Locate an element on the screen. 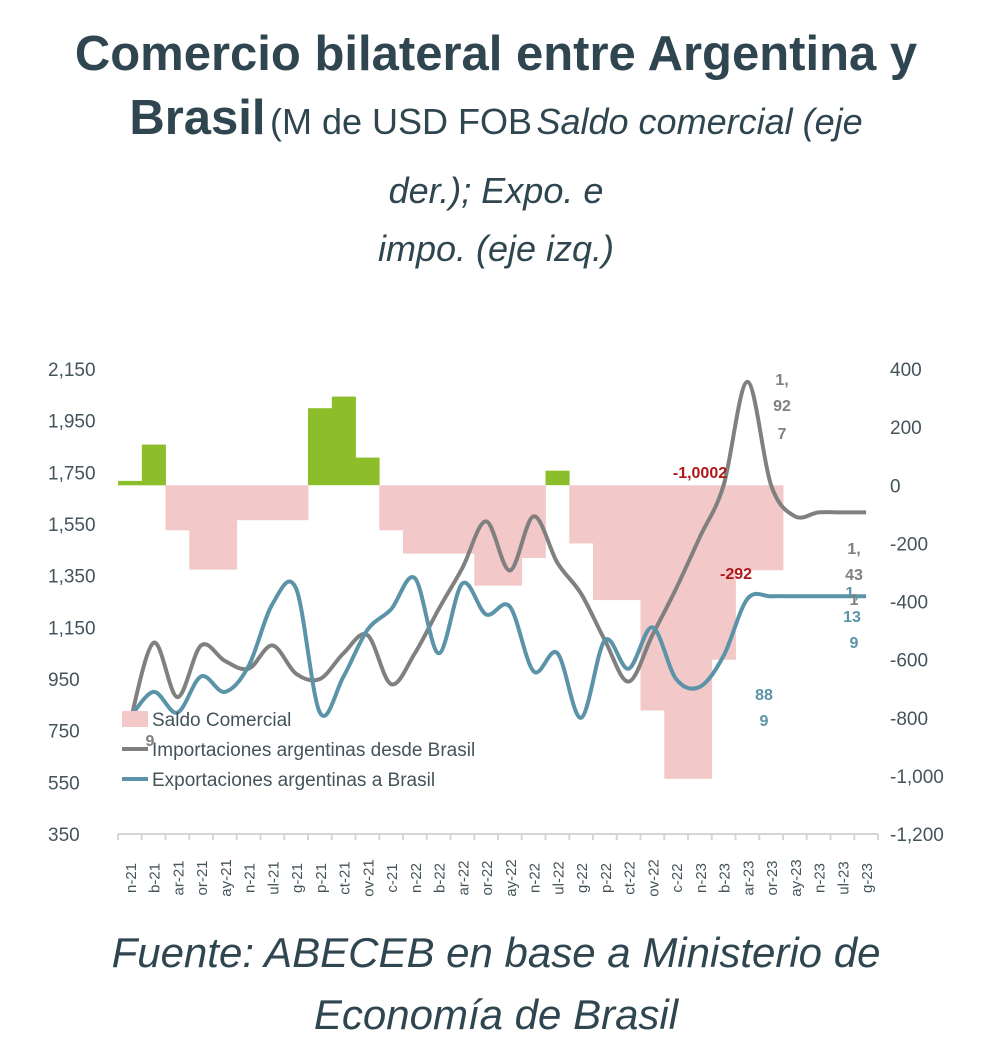  left-tick-label: 750 is located at coordinates (64, 732).